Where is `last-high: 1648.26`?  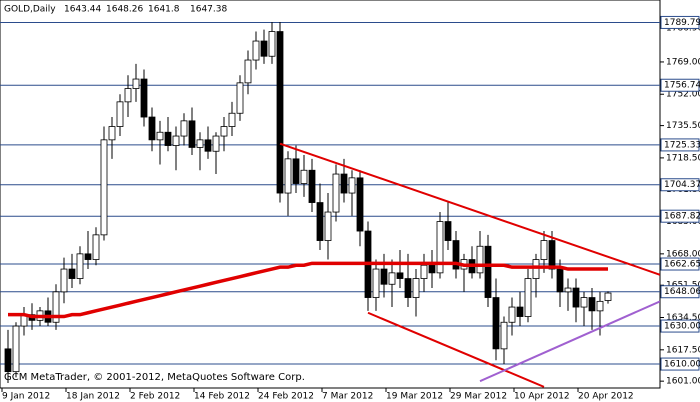 last-high: 1648.26 is located at coordinates (124, 10).